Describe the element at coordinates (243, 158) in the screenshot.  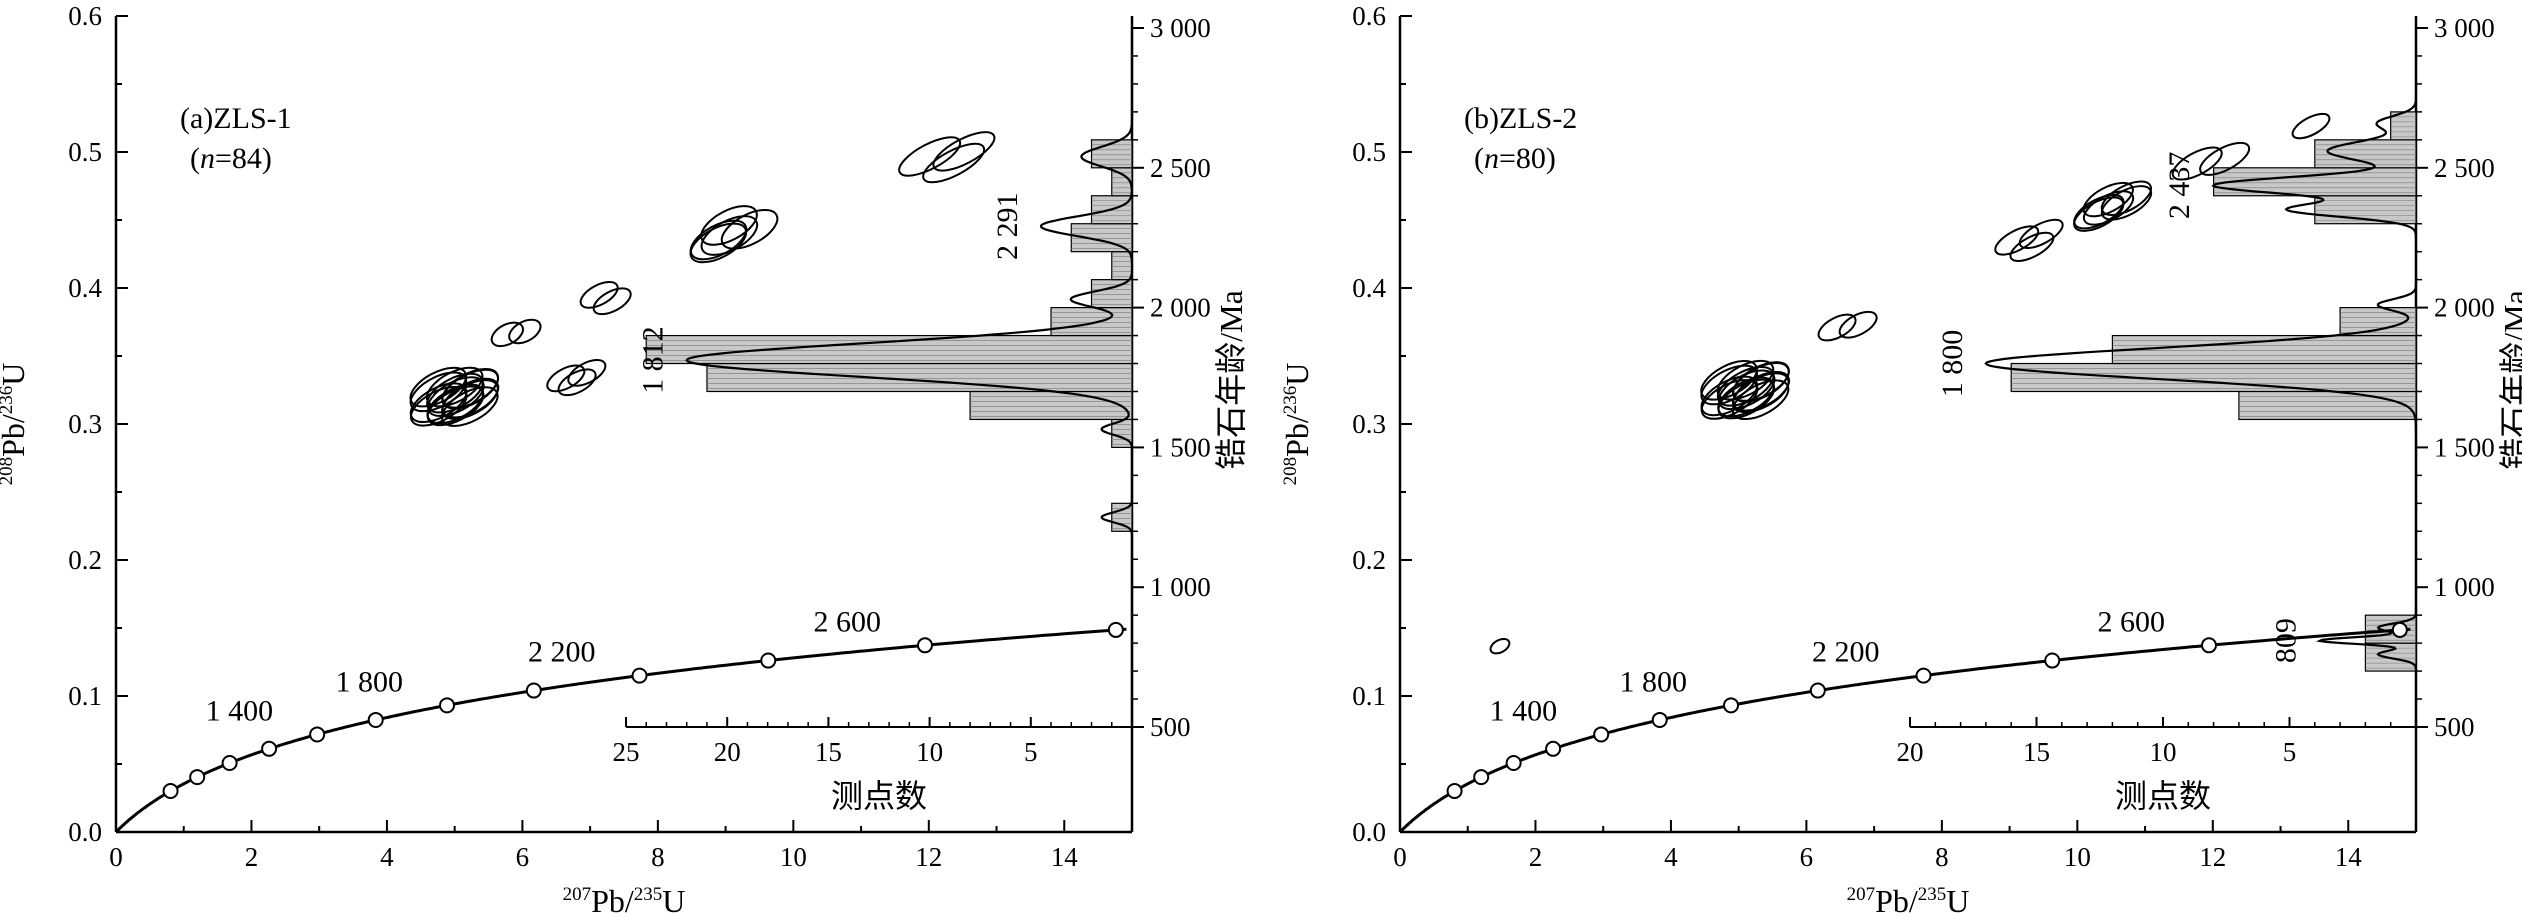
I see `sample-count-part: =84)` at that location.